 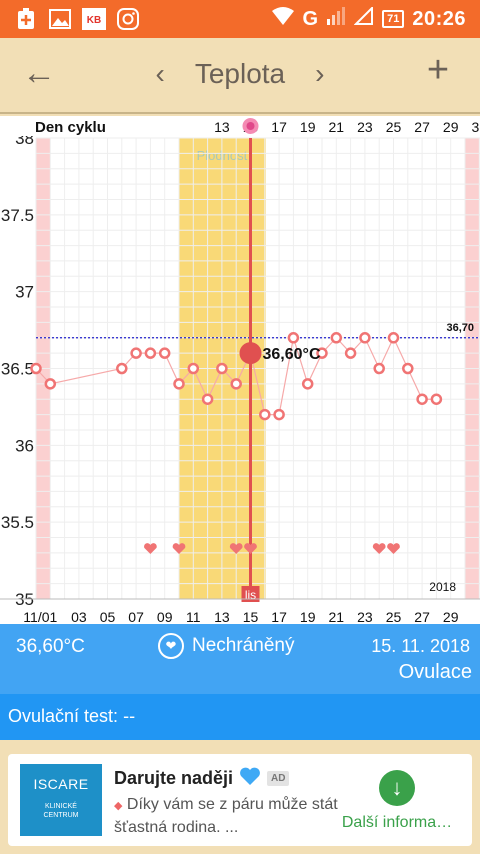 I want to click on ad-title: Darujte naději, so click(x=174, y=778).